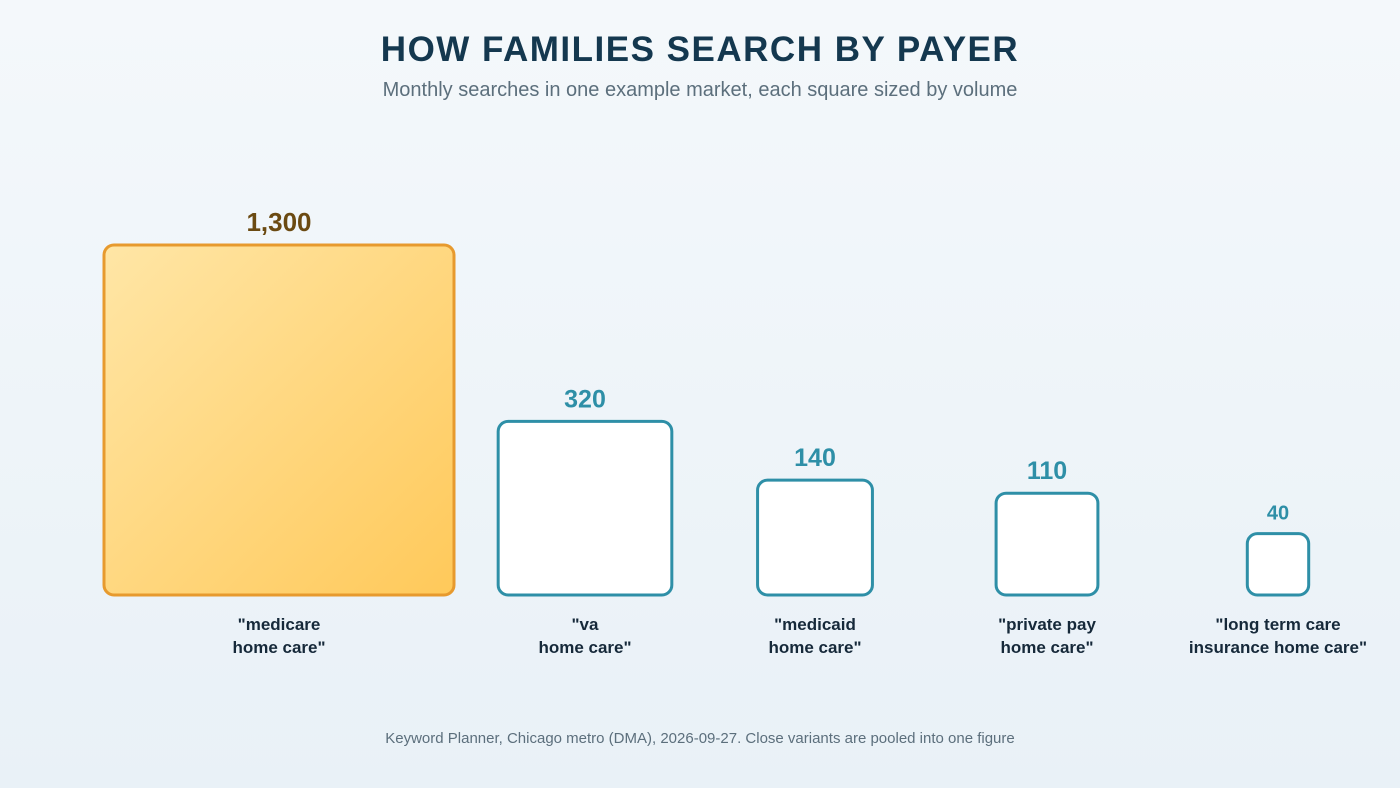 The height and width of the screenshot is (788, 1400). What do you see at coordinates (585, 399) in the screenshot?
I see `value-label-va-home-care: 320` at bounding box center [585, 399].